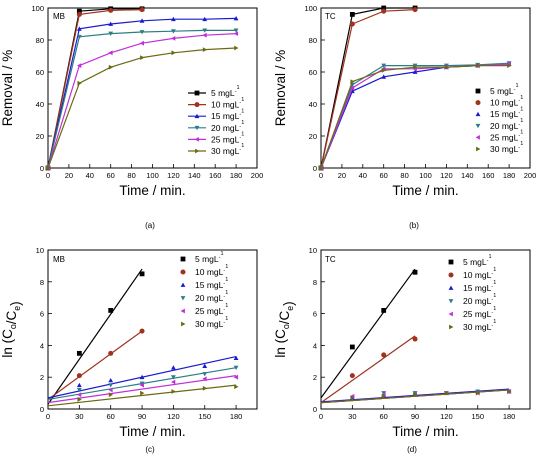 The image size is (550, 459). What do you see at coordinates (467, 175) in the screenshot?
I see `x-tick-label: 140` at bounding box center [467, 175].